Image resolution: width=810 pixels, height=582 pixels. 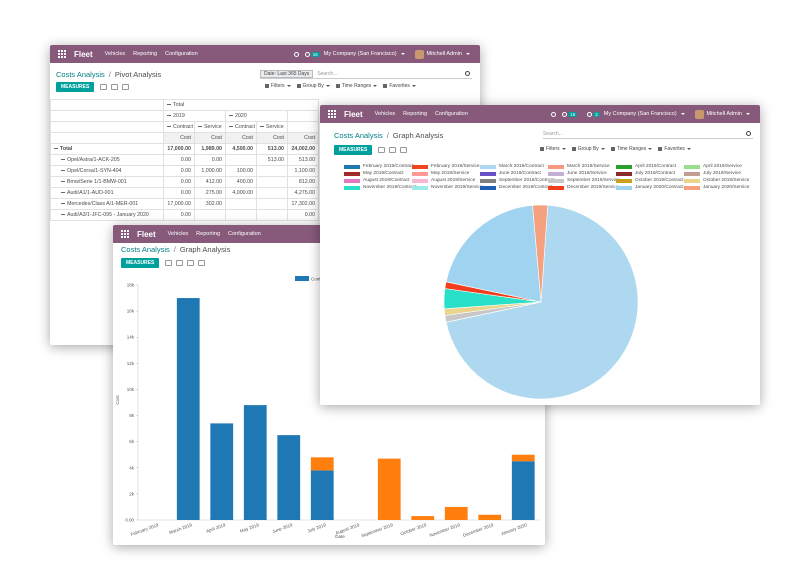 I want to click on x-tick-label: March 2019, so click(x=181, y=528).